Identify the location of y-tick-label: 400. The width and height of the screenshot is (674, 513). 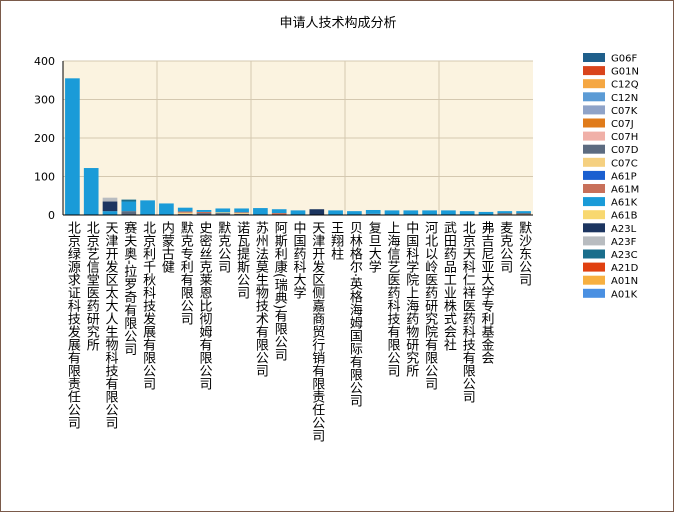
(44, 61).